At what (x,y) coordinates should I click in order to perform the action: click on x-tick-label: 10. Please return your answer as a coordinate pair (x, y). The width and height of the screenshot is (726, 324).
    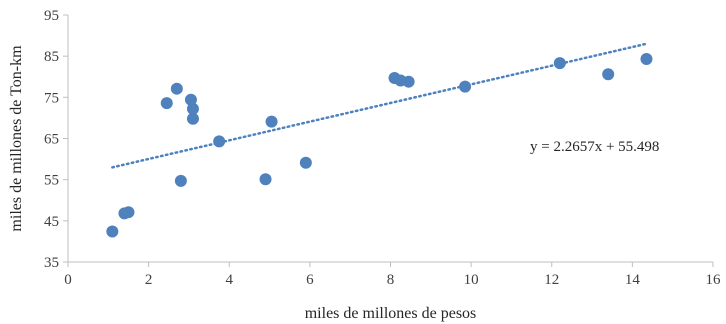
    Looking at the image, I should click on (471, 280).